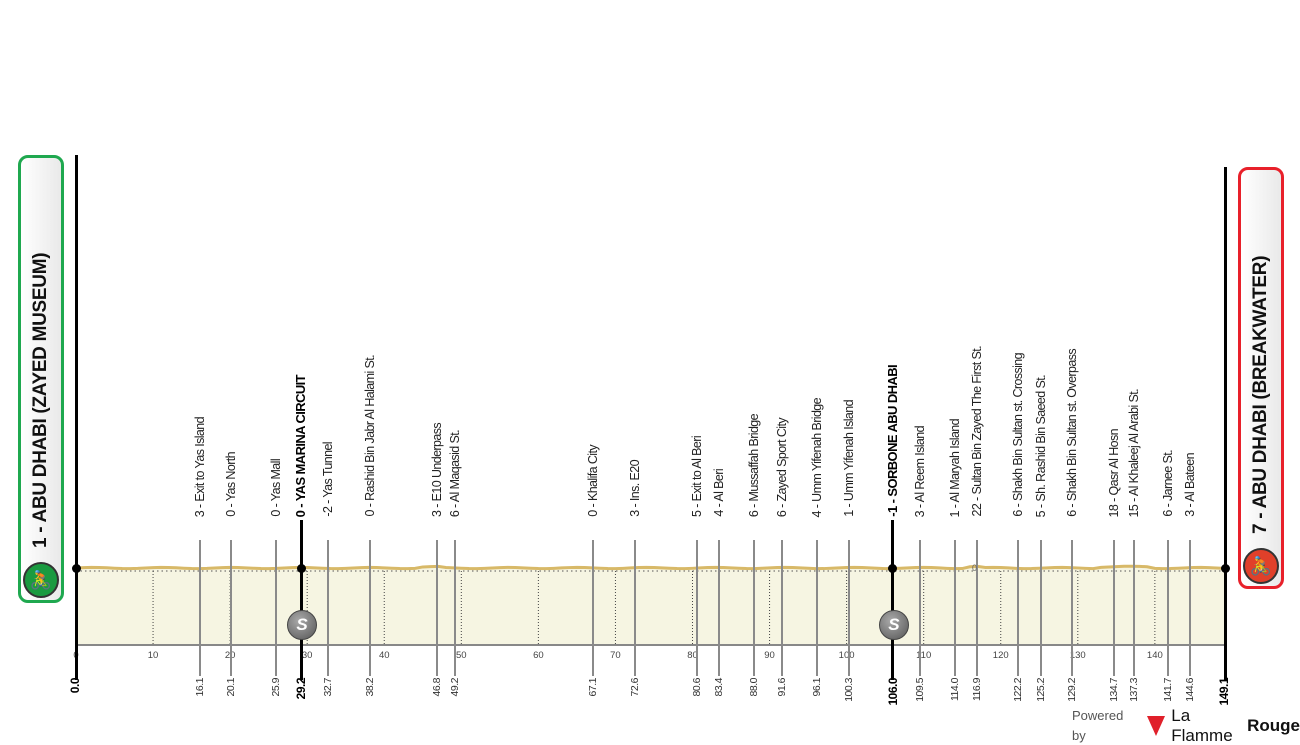 The width and height of the screenshot is (1300, 745). Describe the element at coordinates (1040, 445) in the screenshot. I see `waypoint-label: 5 - Sh. Rashid Bin Saeed St.` at that location.